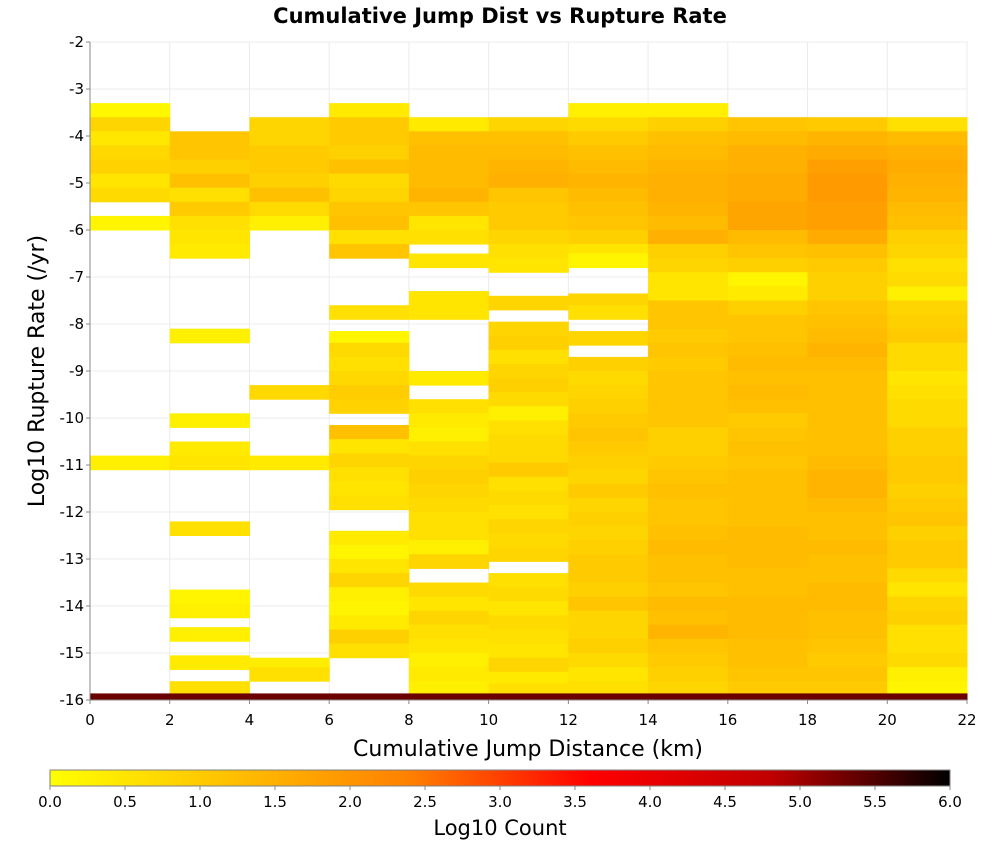 Image resolution: width=1000 pixels, height=850 pixels. What do you see at coordinates (72, 606) in the screenshot?
I see `y-tick-label: -14` at bounding box center [72, 606].